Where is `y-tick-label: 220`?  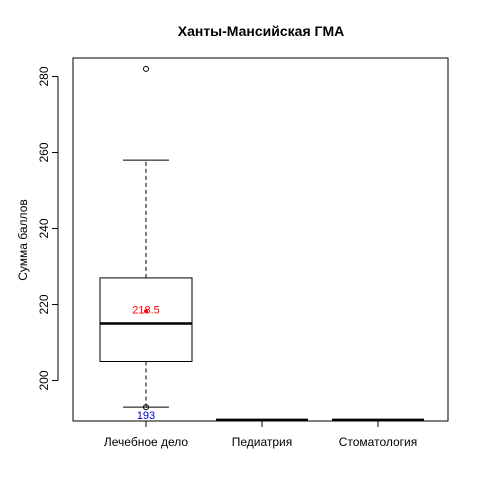
y-tick-label: 220 is located at coordinates (44, 304).